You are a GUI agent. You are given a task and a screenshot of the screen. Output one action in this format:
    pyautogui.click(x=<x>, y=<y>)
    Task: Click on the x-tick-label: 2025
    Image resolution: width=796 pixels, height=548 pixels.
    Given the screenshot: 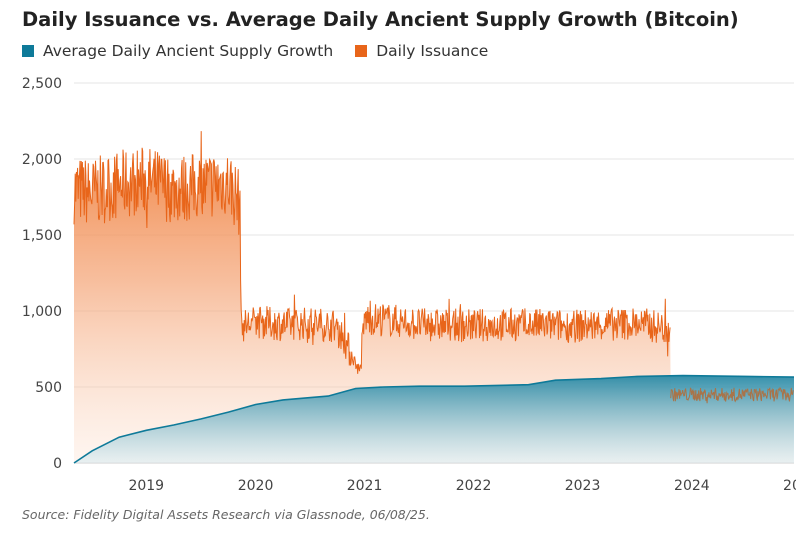 What is the action you would take?
    pyautogui.click(x=789, y=486)
    